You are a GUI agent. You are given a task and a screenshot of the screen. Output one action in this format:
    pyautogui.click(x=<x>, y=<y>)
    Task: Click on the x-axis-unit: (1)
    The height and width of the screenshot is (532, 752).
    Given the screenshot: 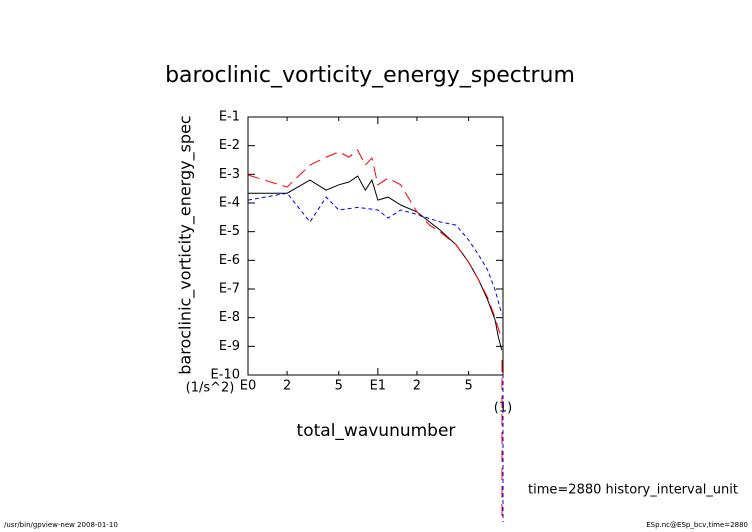 What is the action you would take?
    pyautogui.click(x=503, y=408)
    